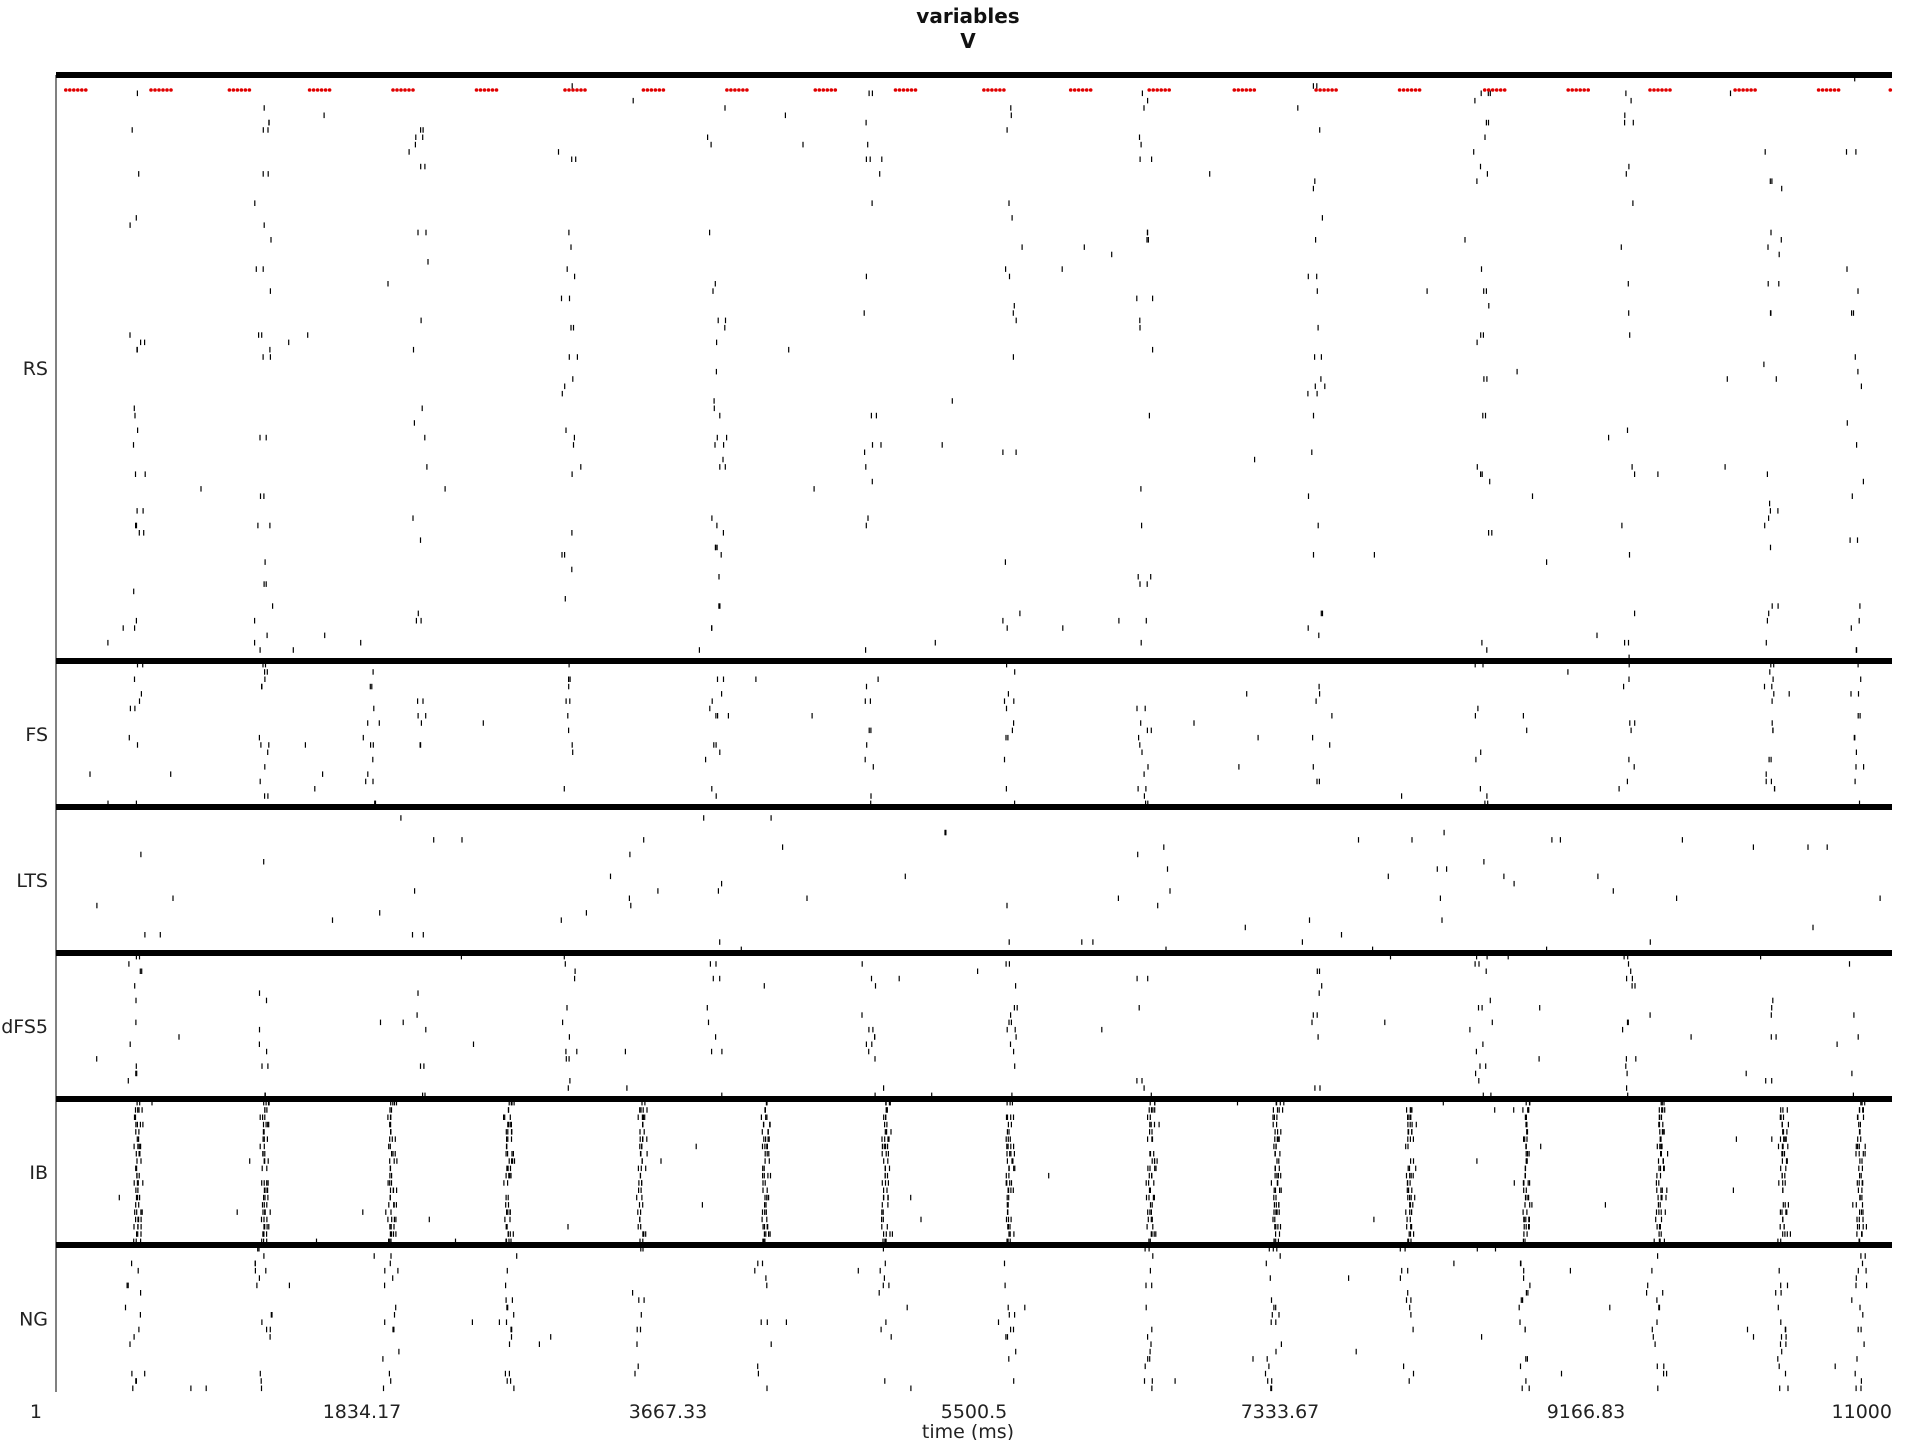 This screenshot has width=1920, height=1440. What do you see at coordinates (36, 1412) in the screenshot?
I see `x-tick-label: 1` at bounding box center [36, 1412].